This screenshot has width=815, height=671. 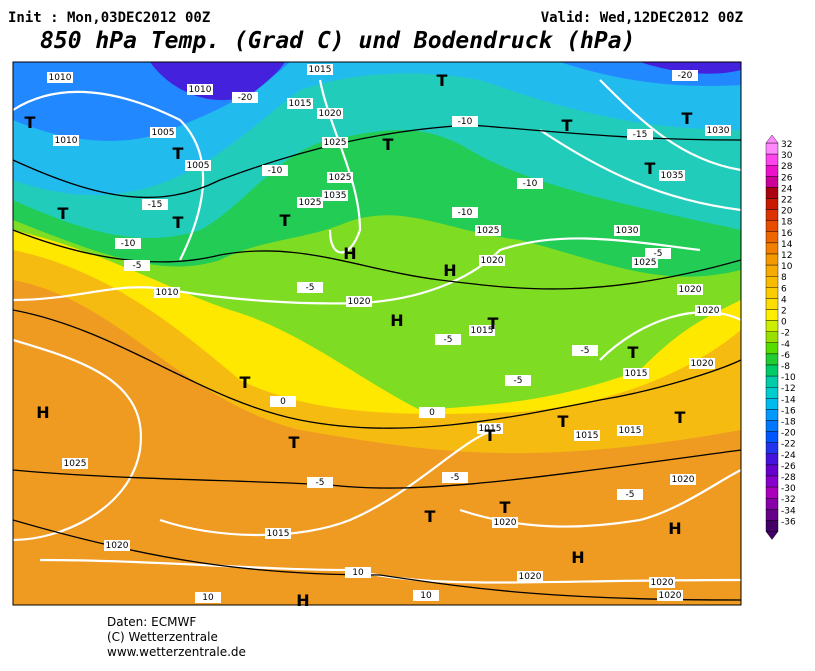 What do you see at coordinates (786, 201) in the screenshot?
I see `colorbar-label: 22` at bounding box center [786, 201].